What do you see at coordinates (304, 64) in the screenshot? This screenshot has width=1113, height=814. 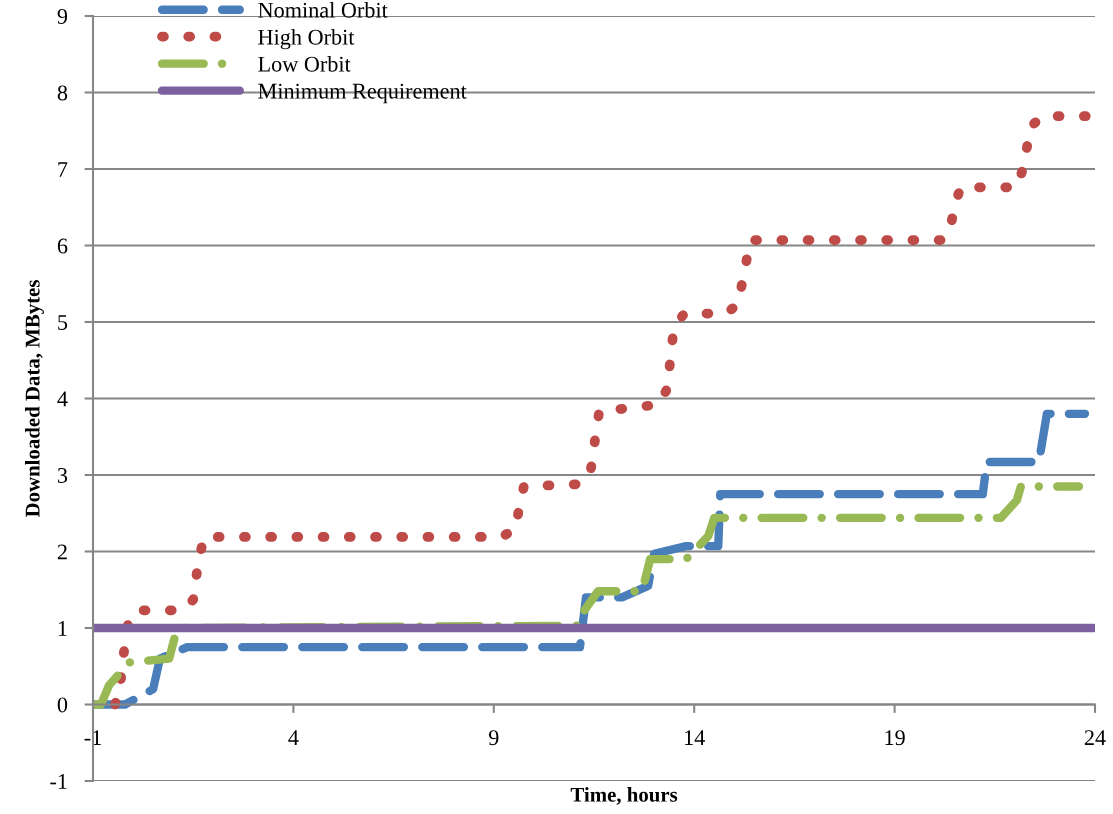 I see `legend-label: Low Orbit` at bounding box center [304, 64].